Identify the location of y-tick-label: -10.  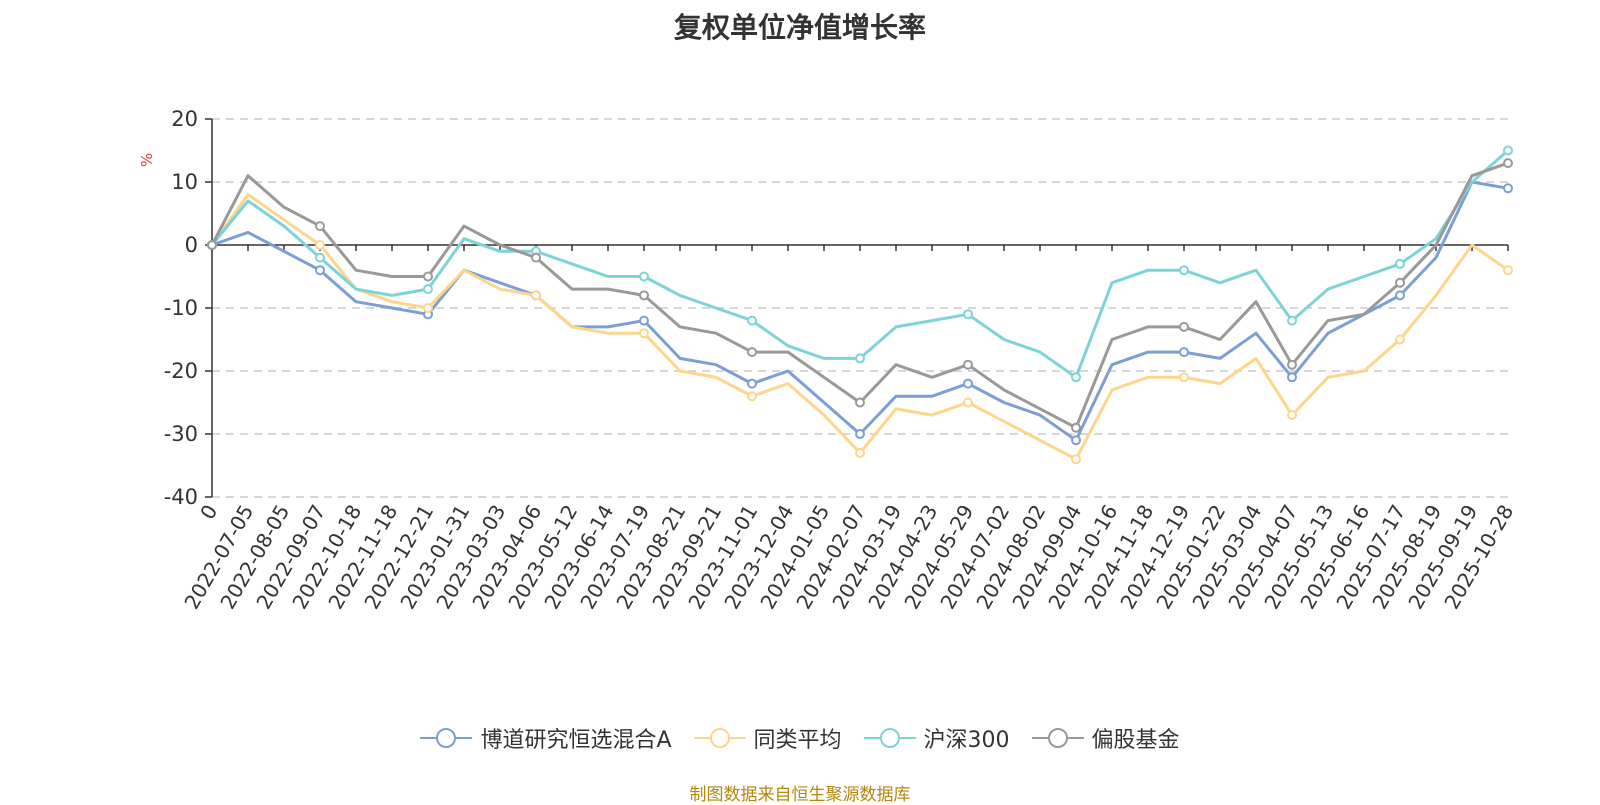
(181, 308).